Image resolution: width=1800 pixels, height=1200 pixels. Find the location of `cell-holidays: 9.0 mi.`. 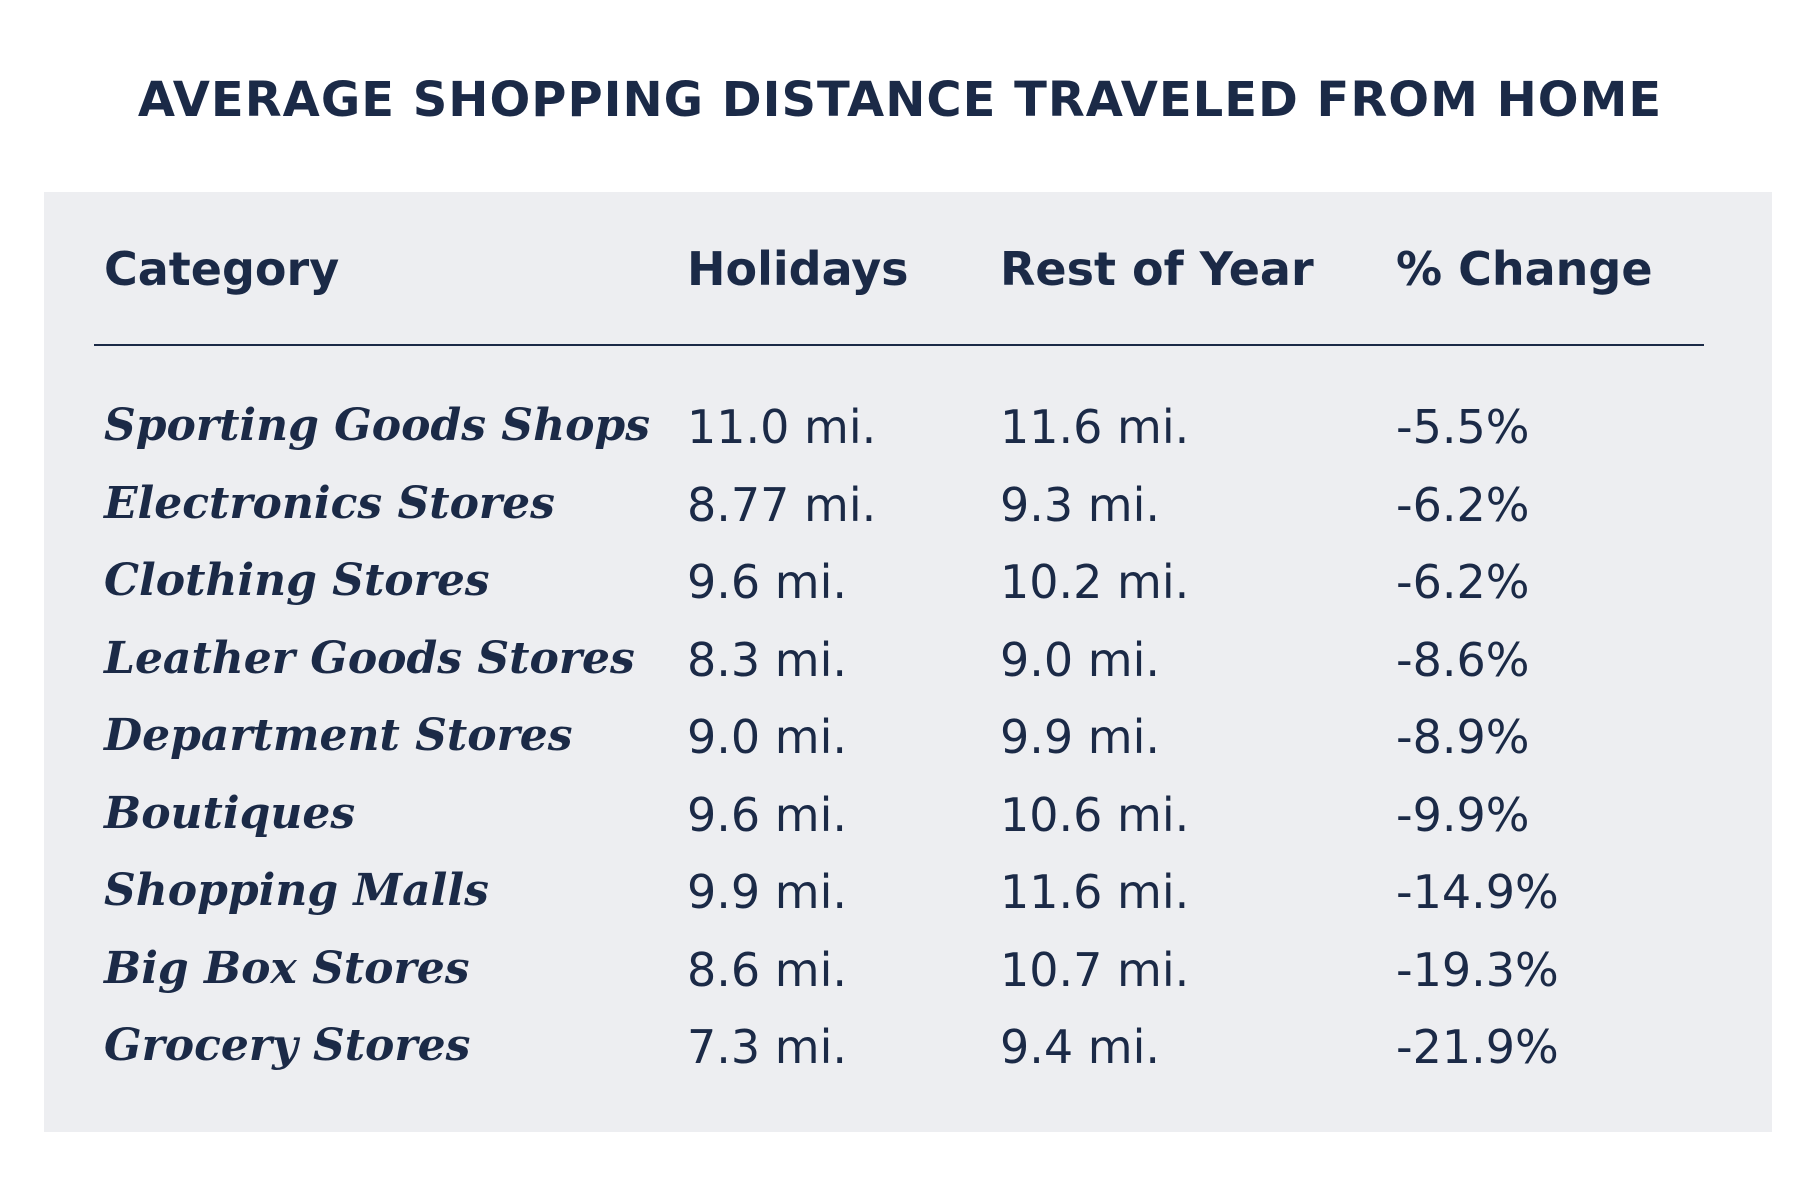

cell-holidays: 9.0 mi. is located at coordinates (767, 737).